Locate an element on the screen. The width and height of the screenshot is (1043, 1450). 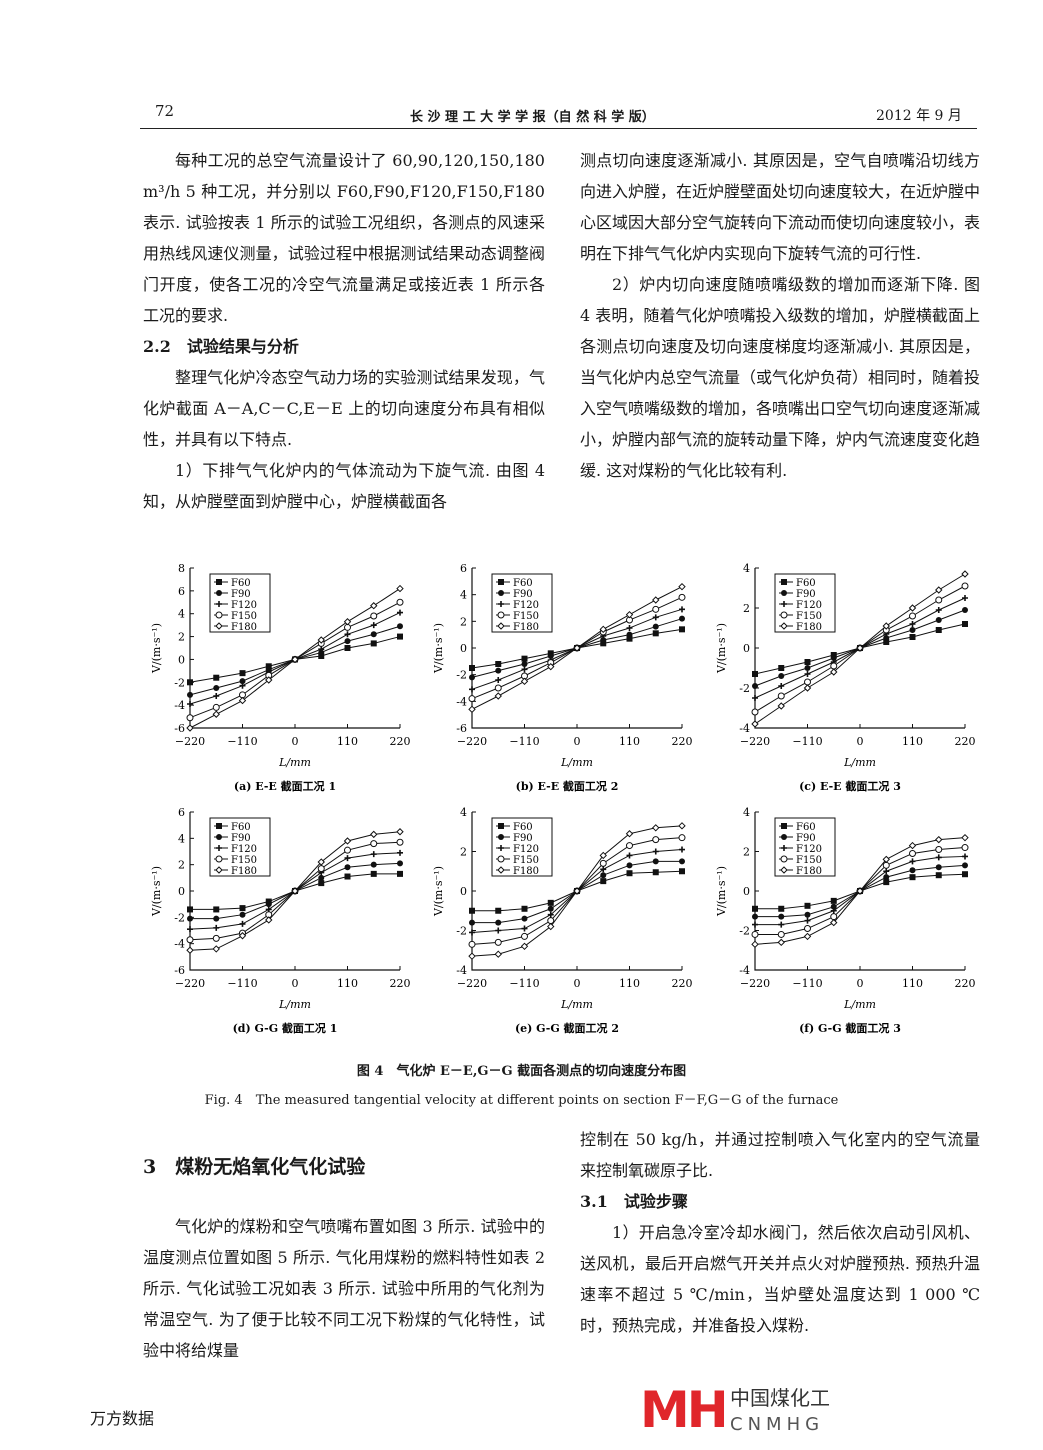
chart-f-legend-label: F180 is located at coordinates (809, 871).